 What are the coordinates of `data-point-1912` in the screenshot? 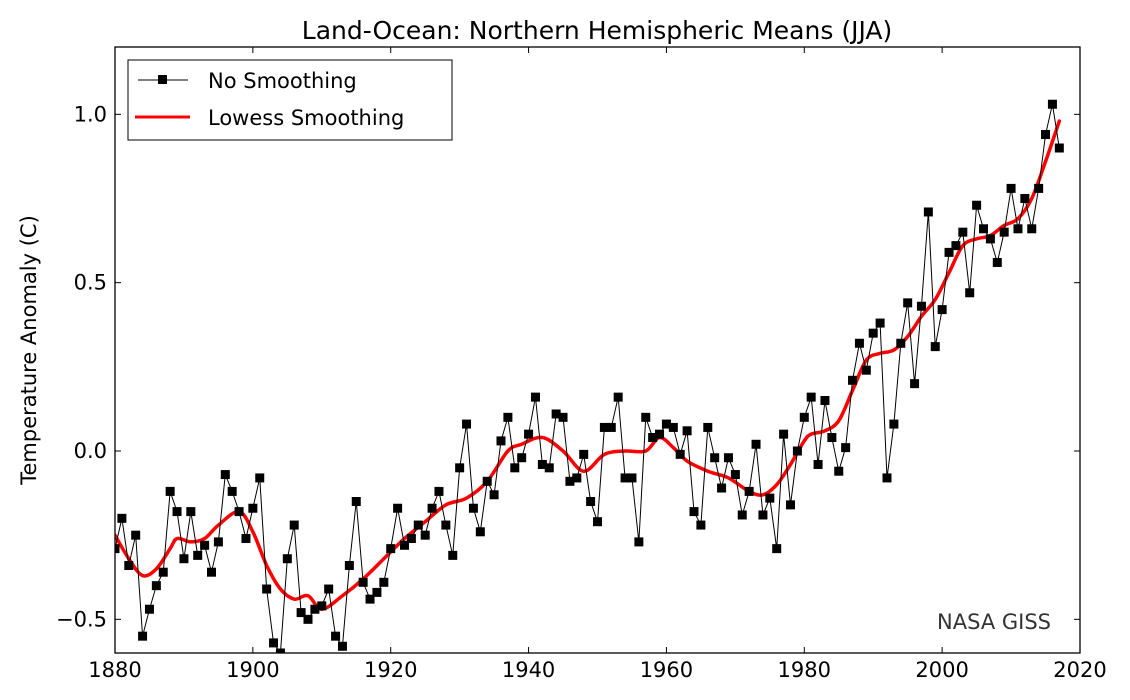 It's located at (336, 636).